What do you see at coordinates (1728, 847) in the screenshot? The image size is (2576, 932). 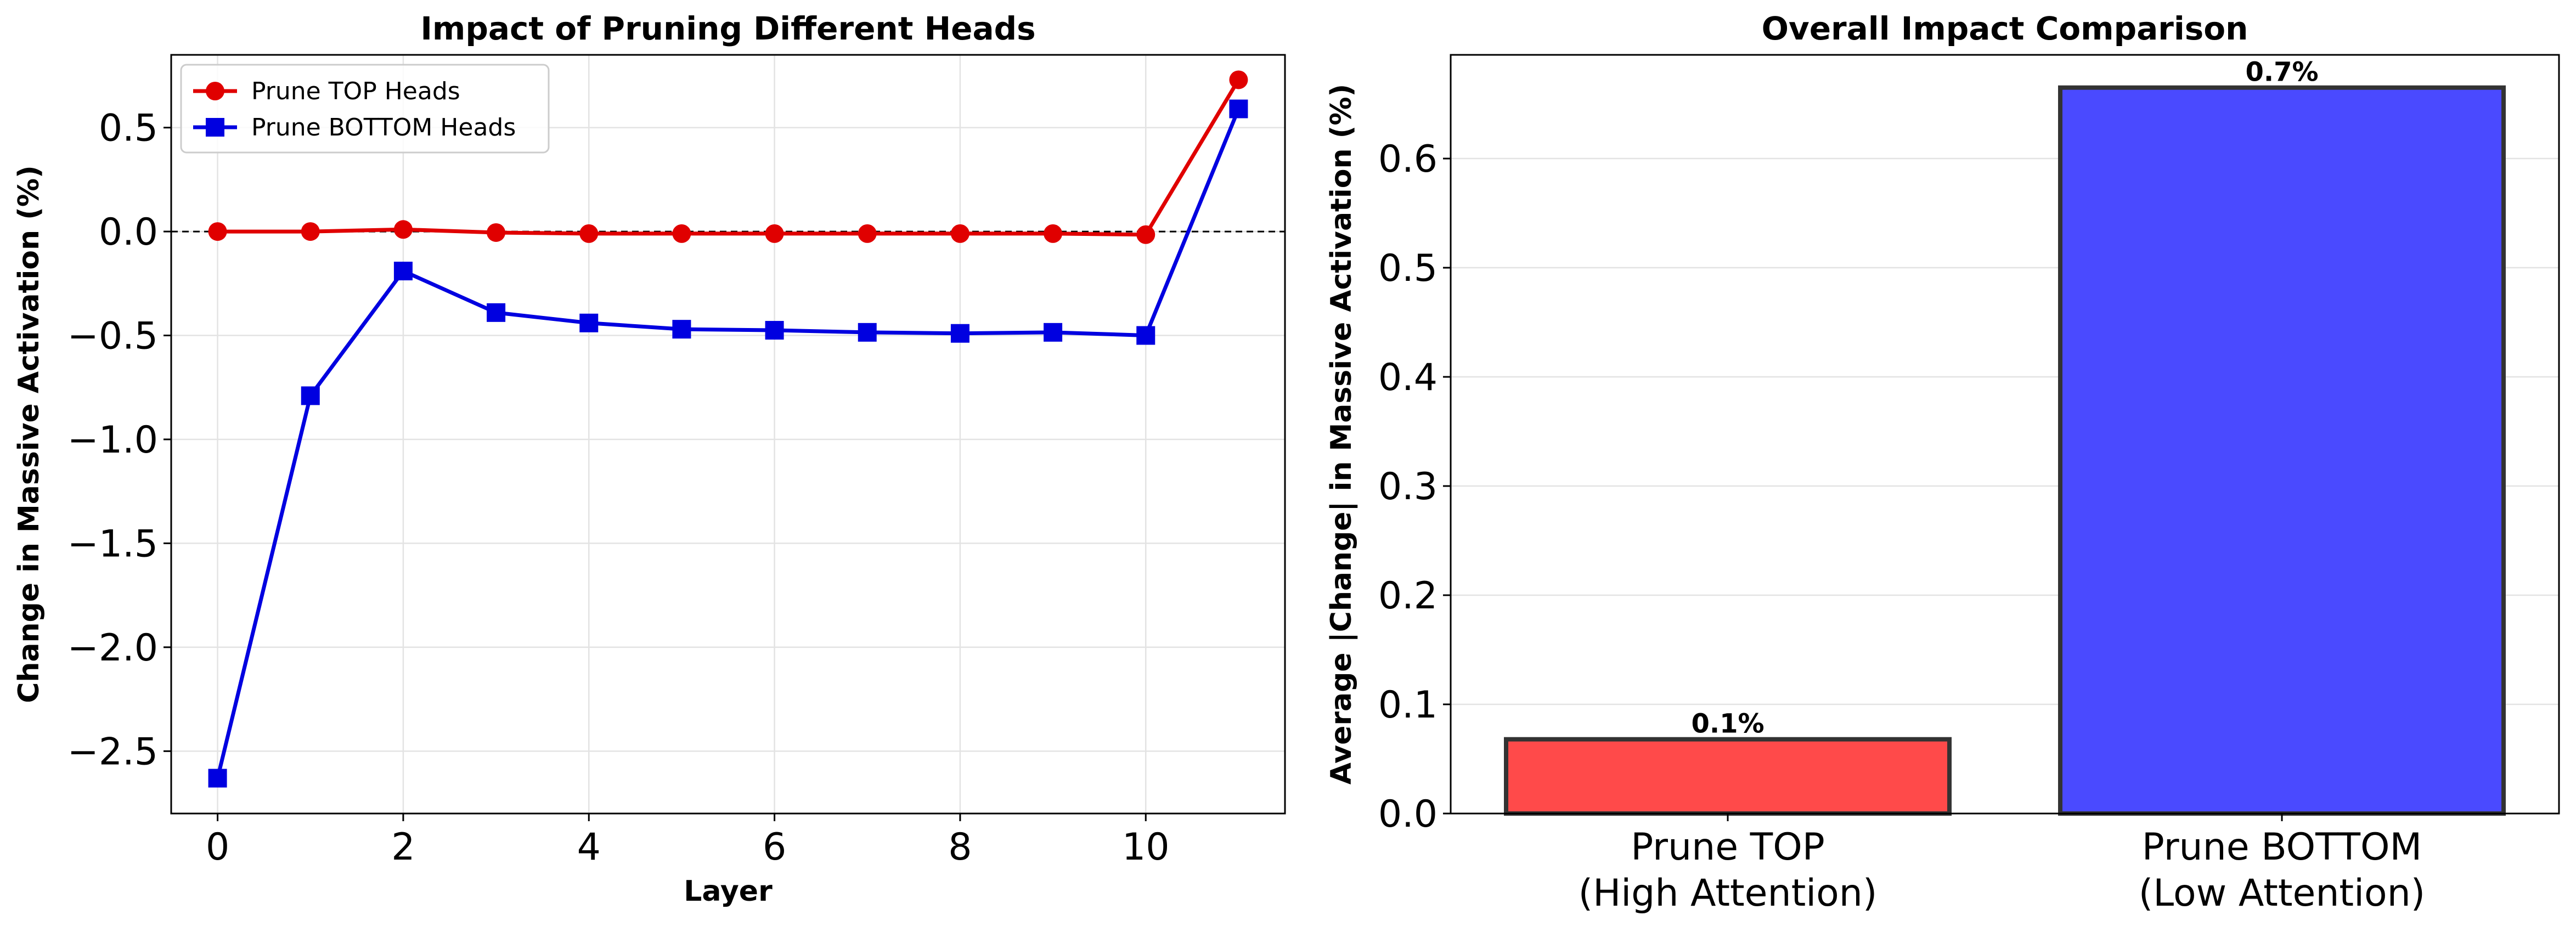 I see `category-label: Prune TOP` at bounding box center [1728, 847].